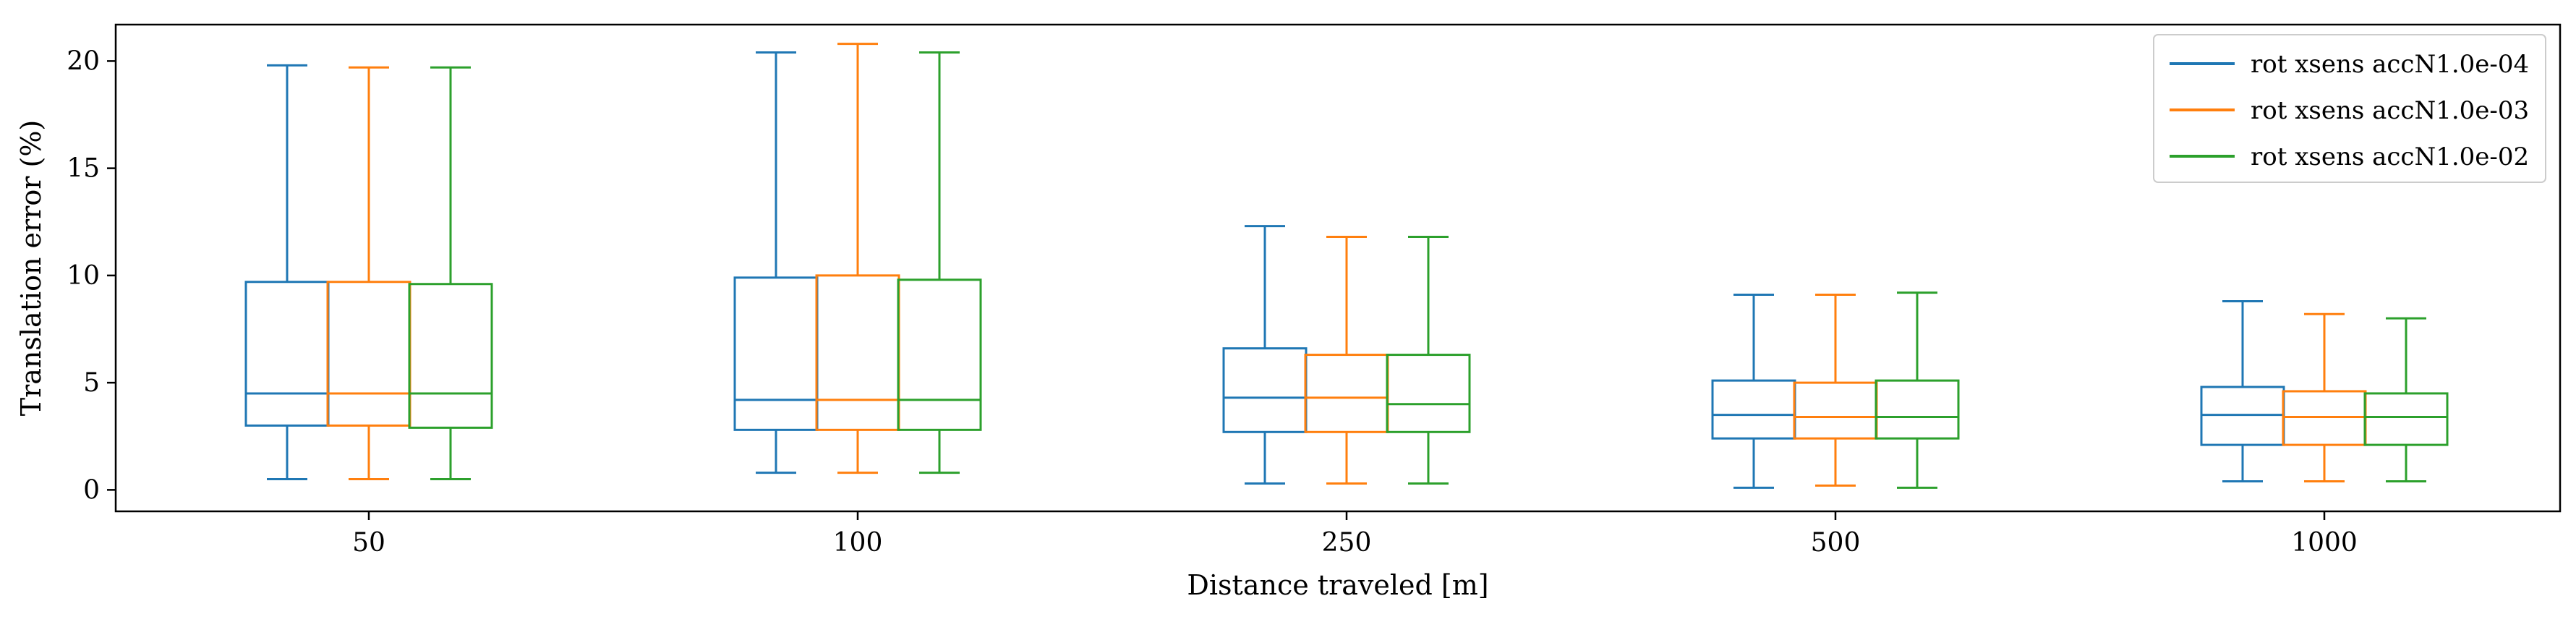 This screenshot has height=622, width=2576. What do you see at coordinates (83, 276) in the screenshot?
I see `y-tick-label-10: 10` at bounding box center [83, 276].